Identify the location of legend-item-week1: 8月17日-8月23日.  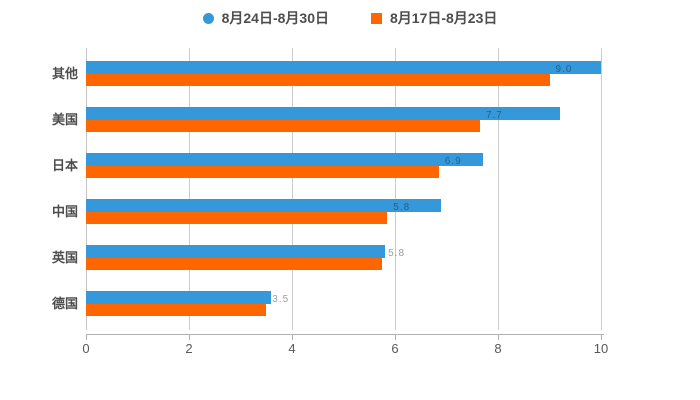
(434, 18).